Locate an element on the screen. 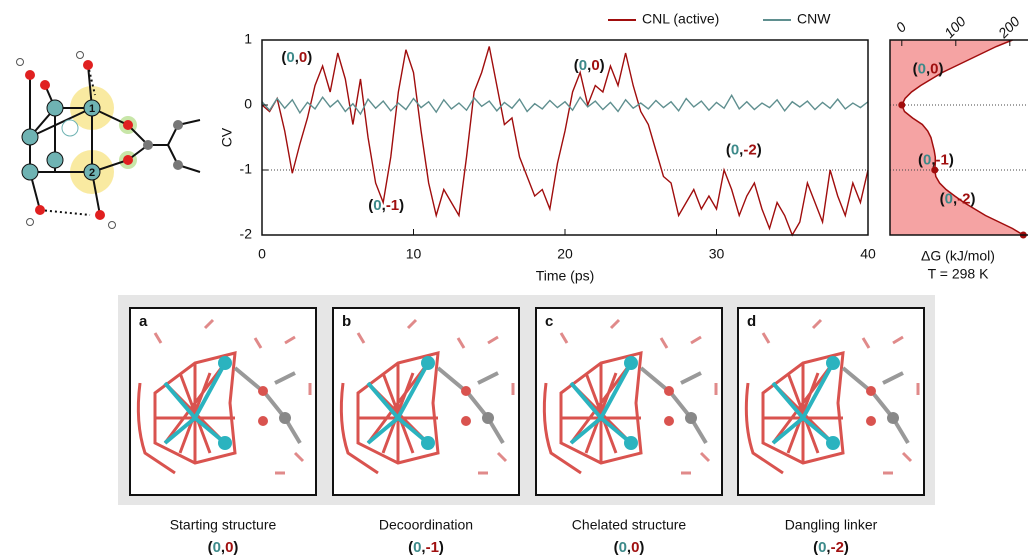 This screenshot has width=1028, height=558. x-axis-label: ΔG (kJ/mol) is located at coordinates (958, 256).